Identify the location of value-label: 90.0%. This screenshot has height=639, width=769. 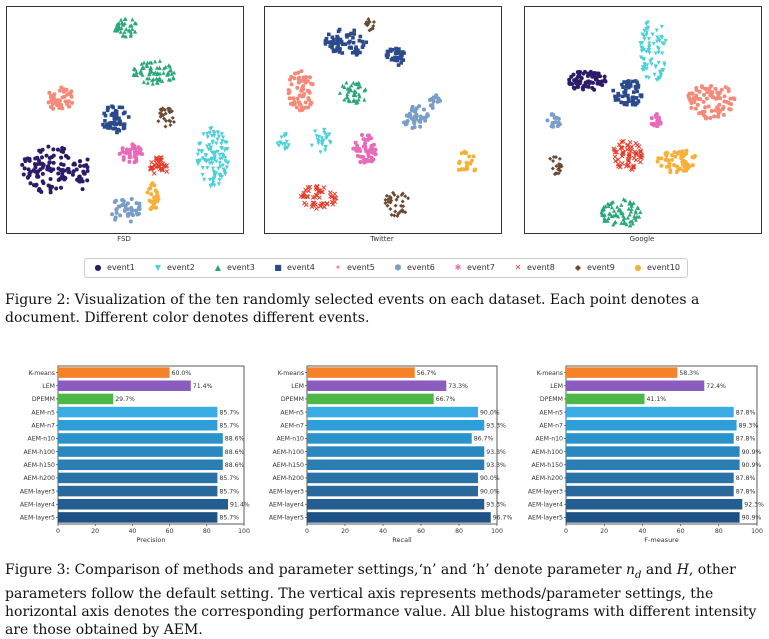
(490, 478).